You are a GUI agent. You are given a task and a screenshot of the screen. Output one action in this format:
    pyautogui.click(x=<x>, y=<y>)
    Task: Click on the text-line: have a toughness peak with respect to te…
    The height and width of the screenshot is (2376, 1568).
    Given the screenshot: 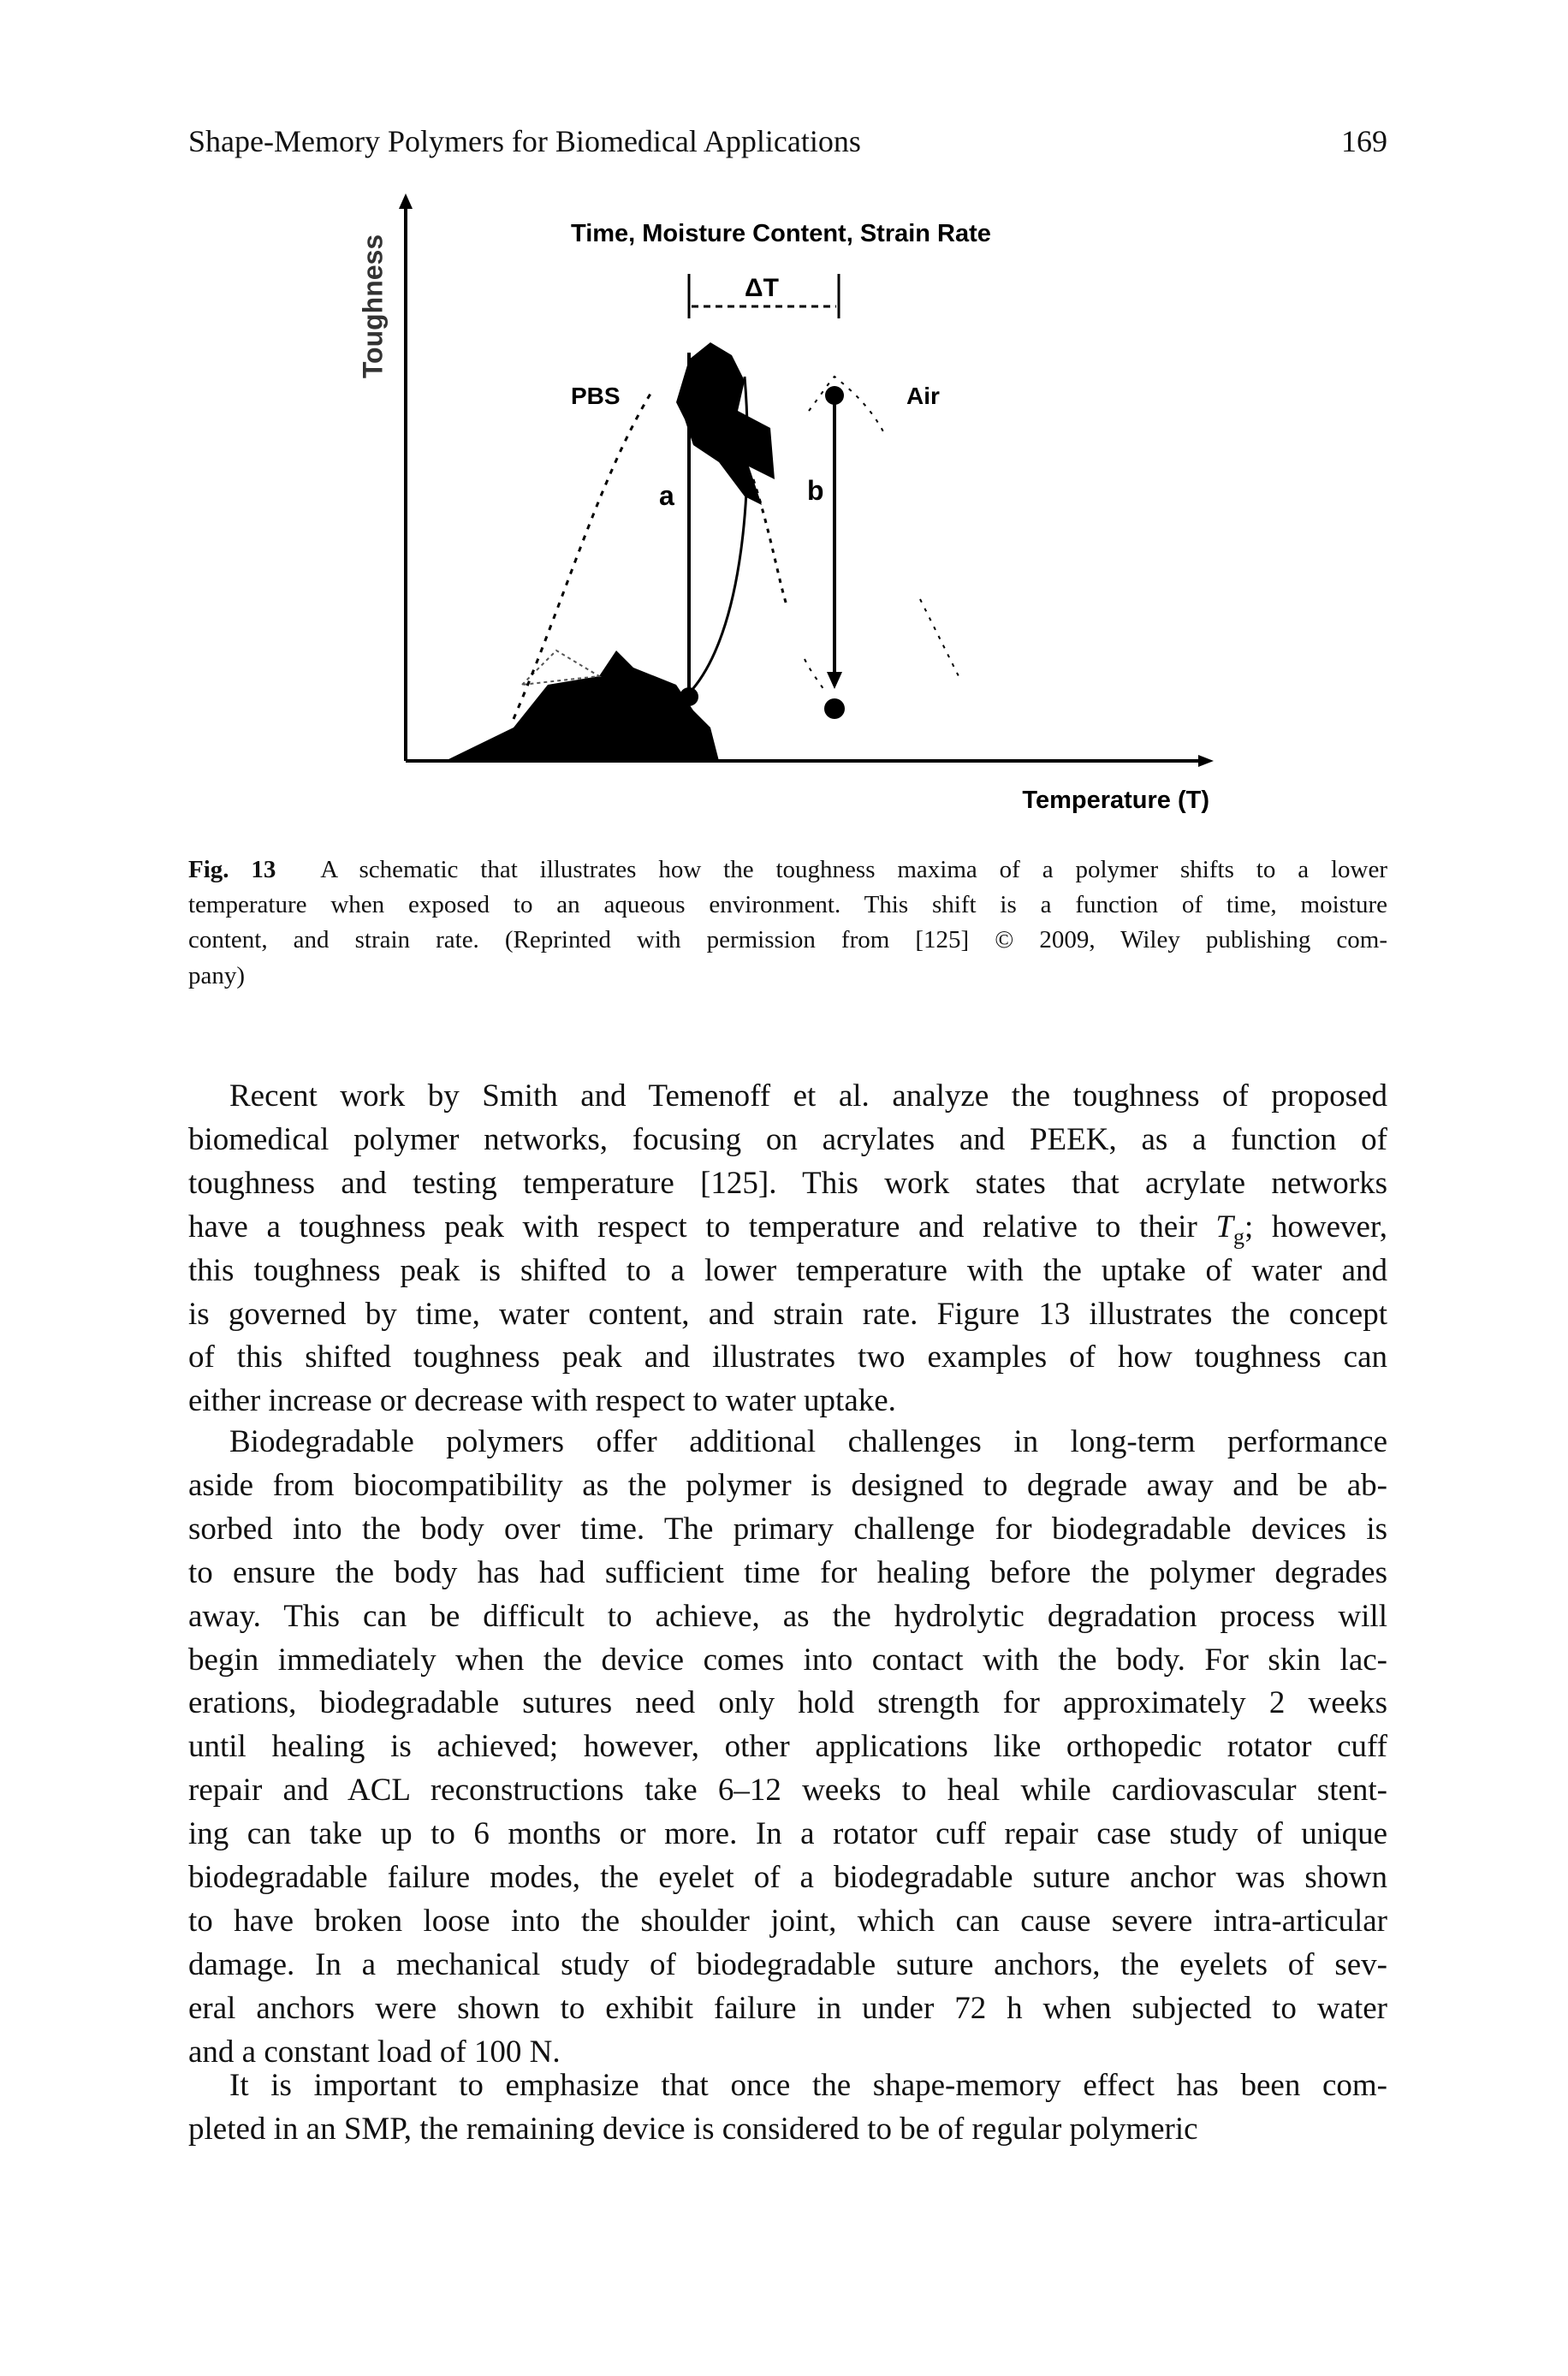 What is the action you would take?
    pyautogui.click(x=787, y=1232)
    